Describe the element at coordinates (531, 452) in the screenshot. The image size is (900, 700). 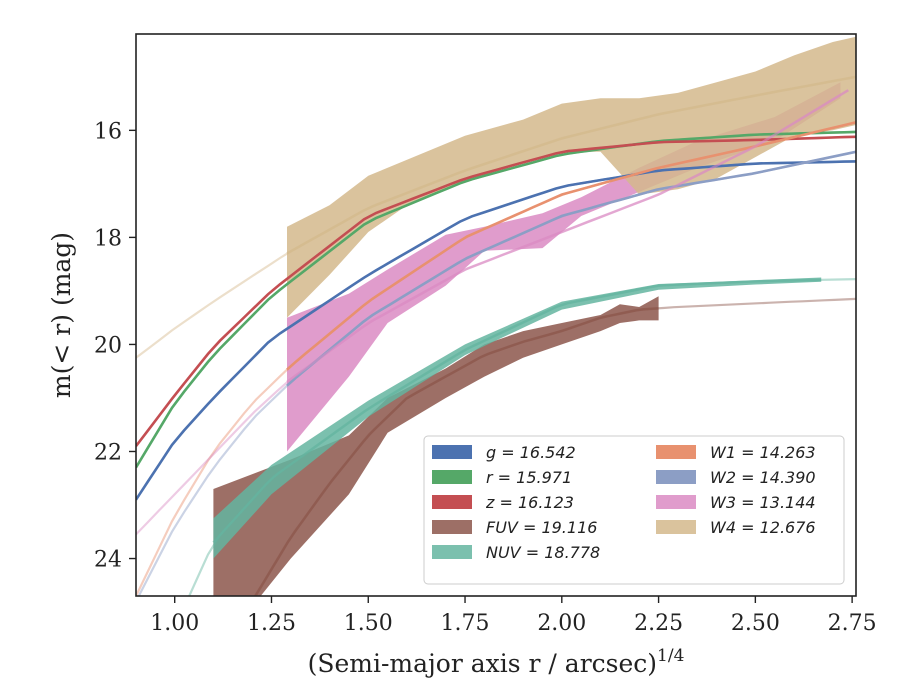
I see `legend-label: g = 16.542` at that location.